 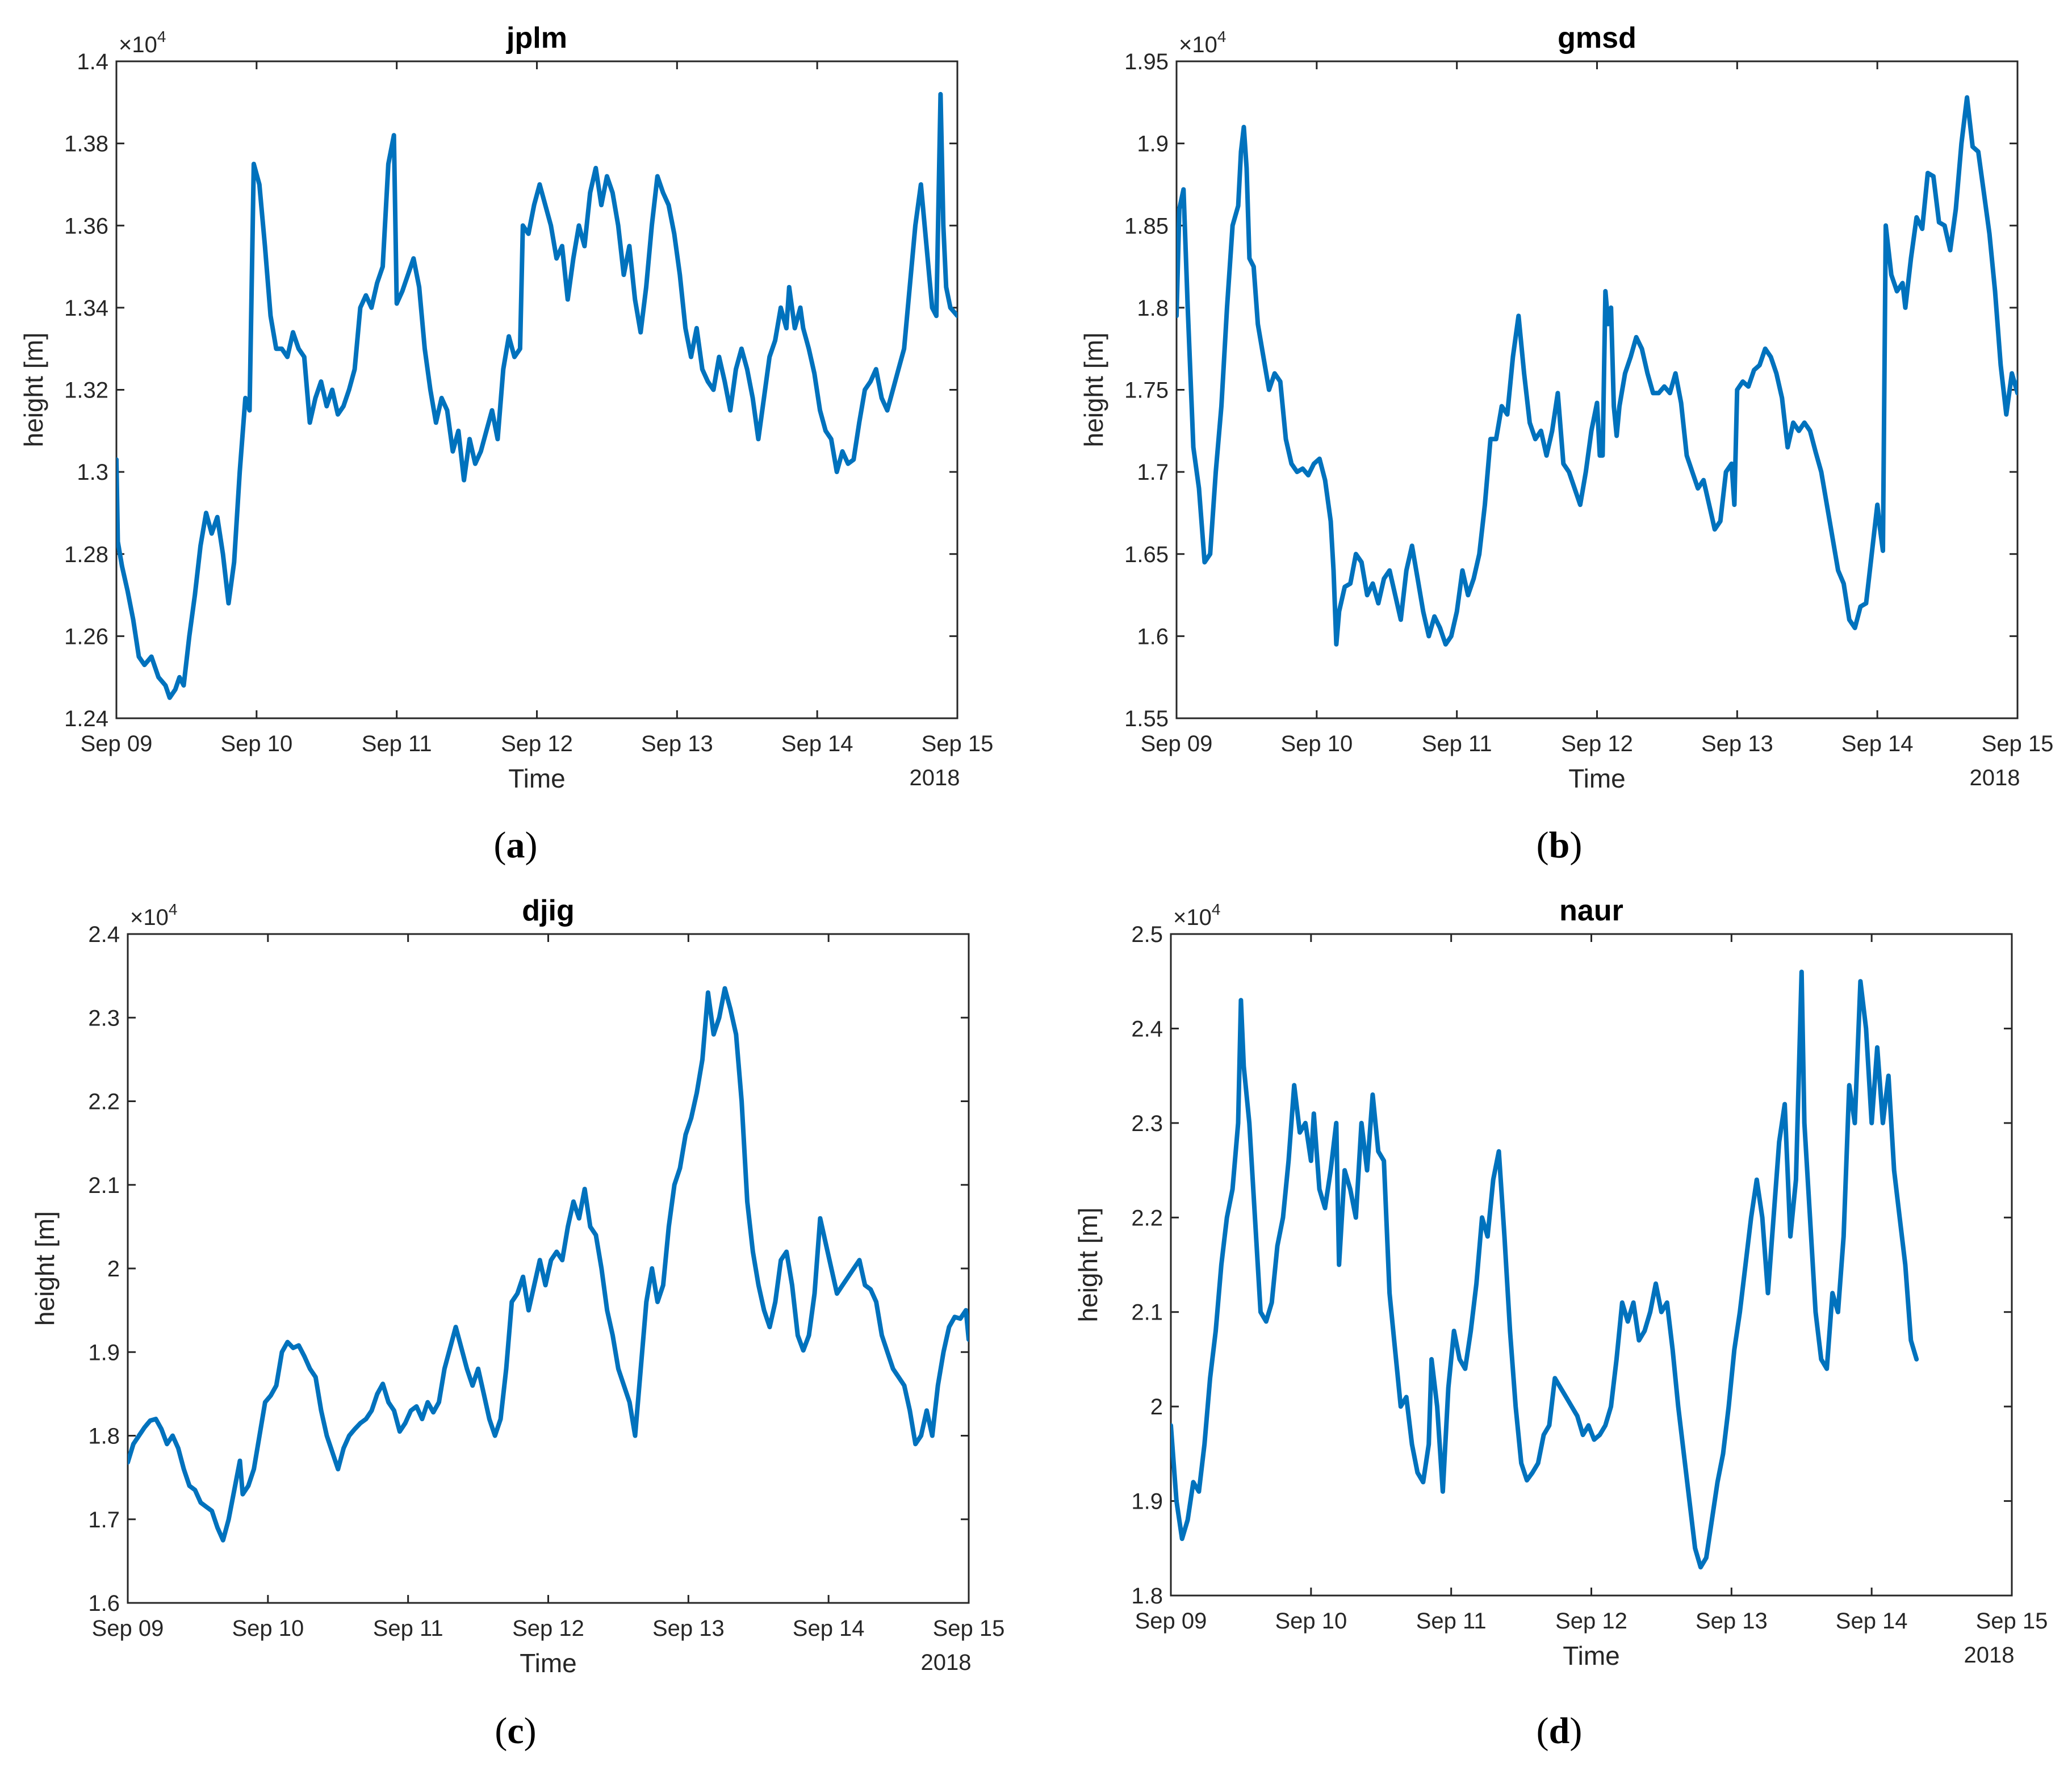 I want to click on y-tick-label: 1.34, so click(x=86, y=308).